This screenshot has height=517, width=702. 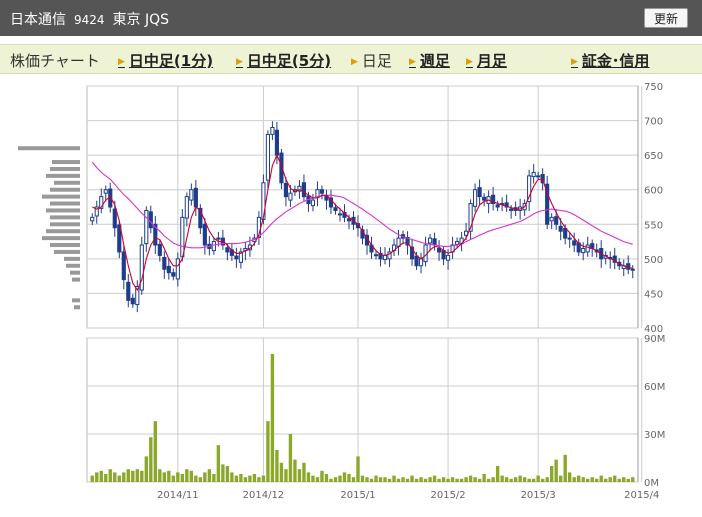 What do you see at coordinates (289, 61) in the screenshot?
I see `nav-intraday-5min-label: 日中足(5分)` at bounding box center [289, 61].